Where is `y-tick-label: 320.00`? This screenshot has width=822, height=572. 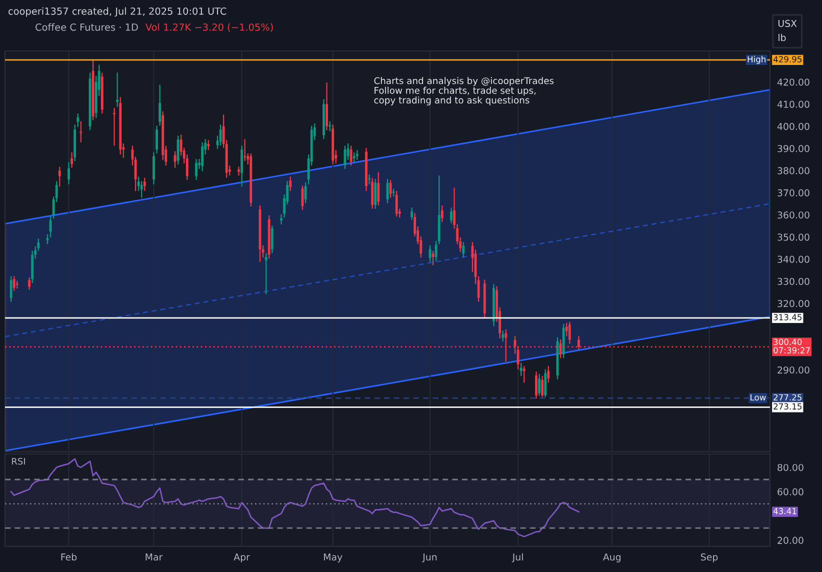 y-tick-label: 320.00 is located at coordinates (794, 304).